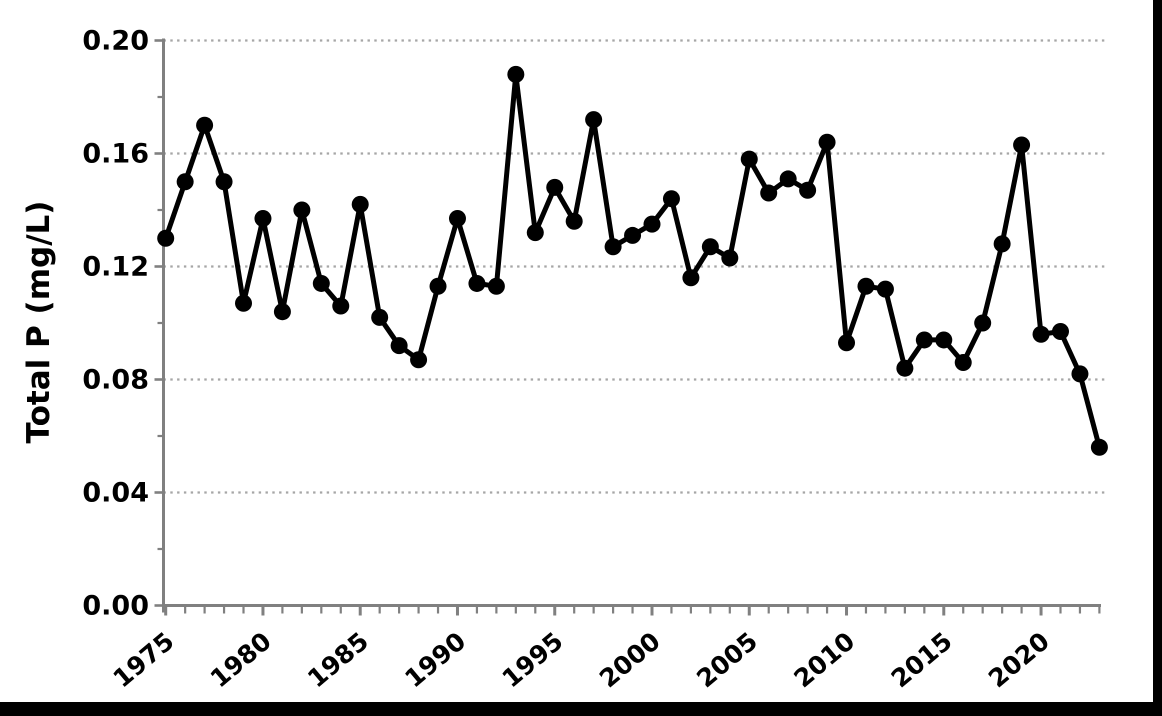 The height and width of the screenshot is (716, 1162). I want to click on data-point-2014, so click(924, 340).